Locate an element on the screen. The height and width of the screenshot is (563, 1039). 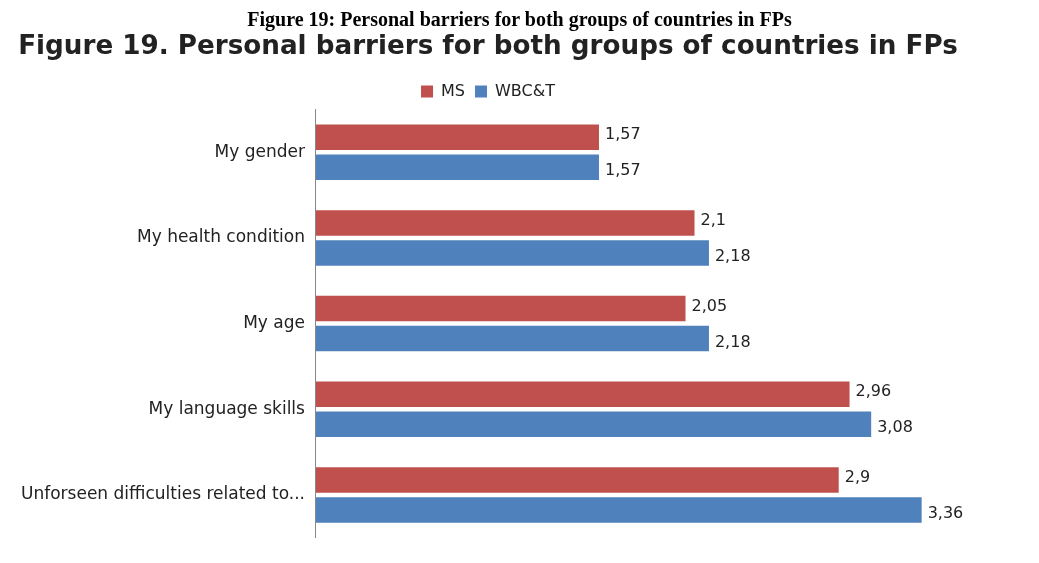
data-label: 2,9 is located at coordinates (857, 477).